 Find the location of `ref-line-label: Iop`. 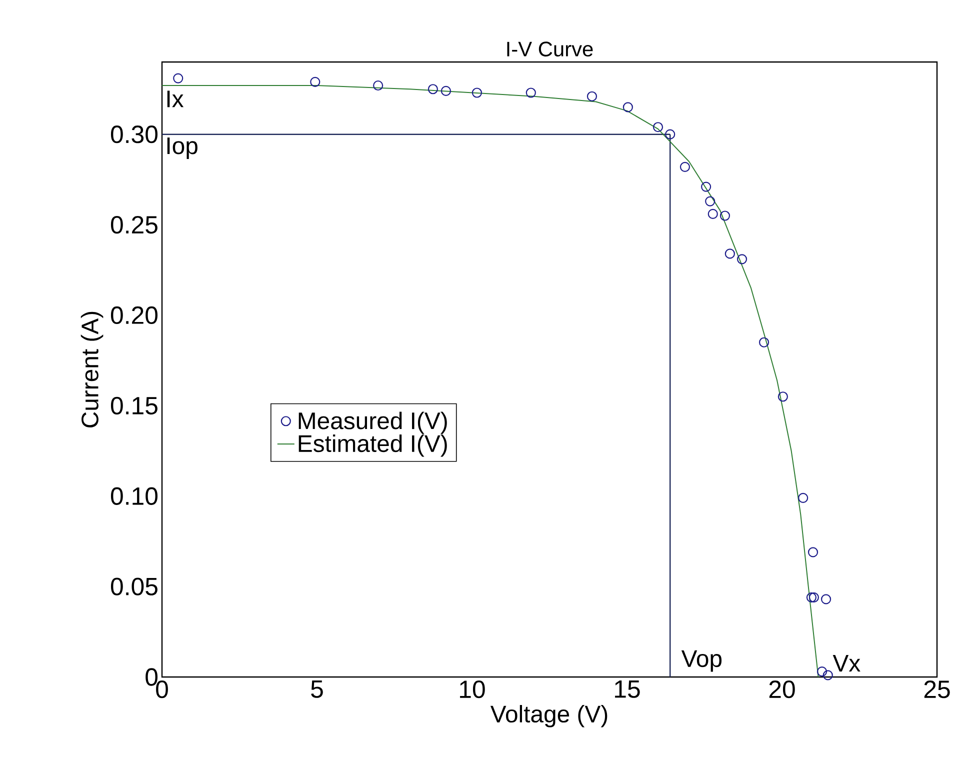

ref-line-label: Iop is located at coordinates (182, 148).